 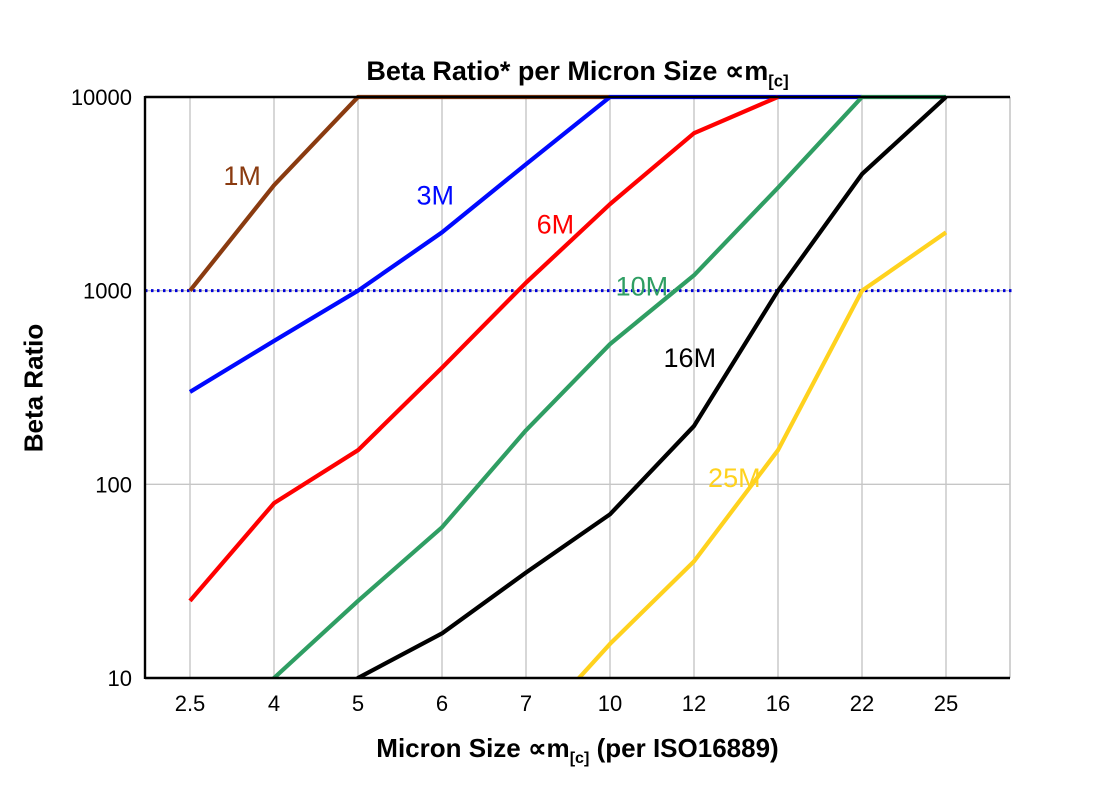 What do you see at coordinates (545, 71) in the screenshot?
I see `chart-title-text: Beta Ratio* per Micron Size` at bounding box center [545, 71].